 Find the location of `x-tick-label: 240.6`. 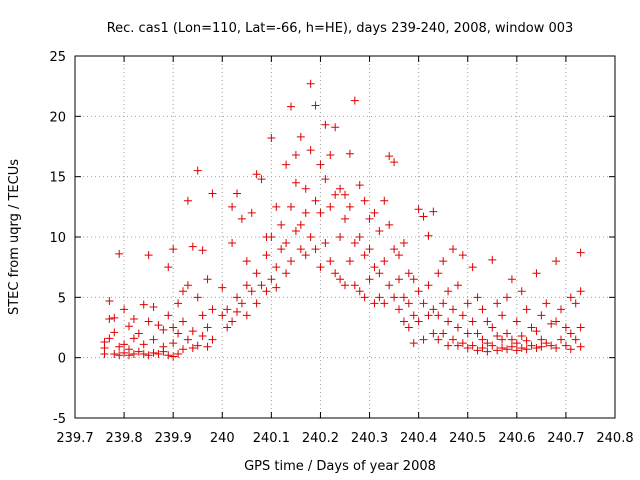

x-tick-label: 240.6 is located at coordinates (516, 438).